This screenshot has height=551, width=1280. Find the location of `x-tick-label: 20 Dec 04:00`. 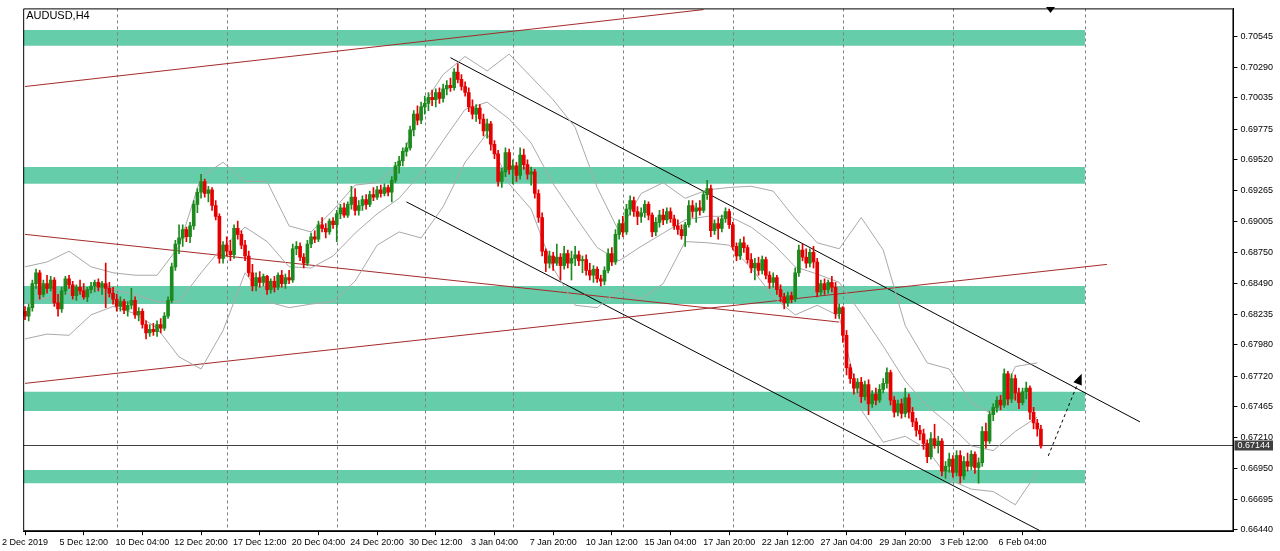

x-tick-label: 20 Dec 04:00 is located at coordinates (318, 542).